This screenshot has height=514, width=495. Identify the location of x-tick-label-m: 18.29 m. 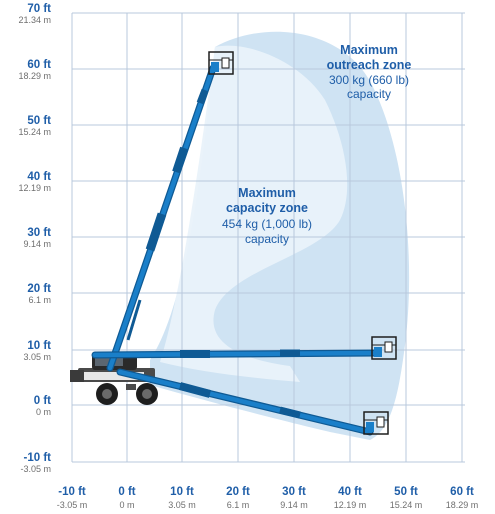
(462, 505).